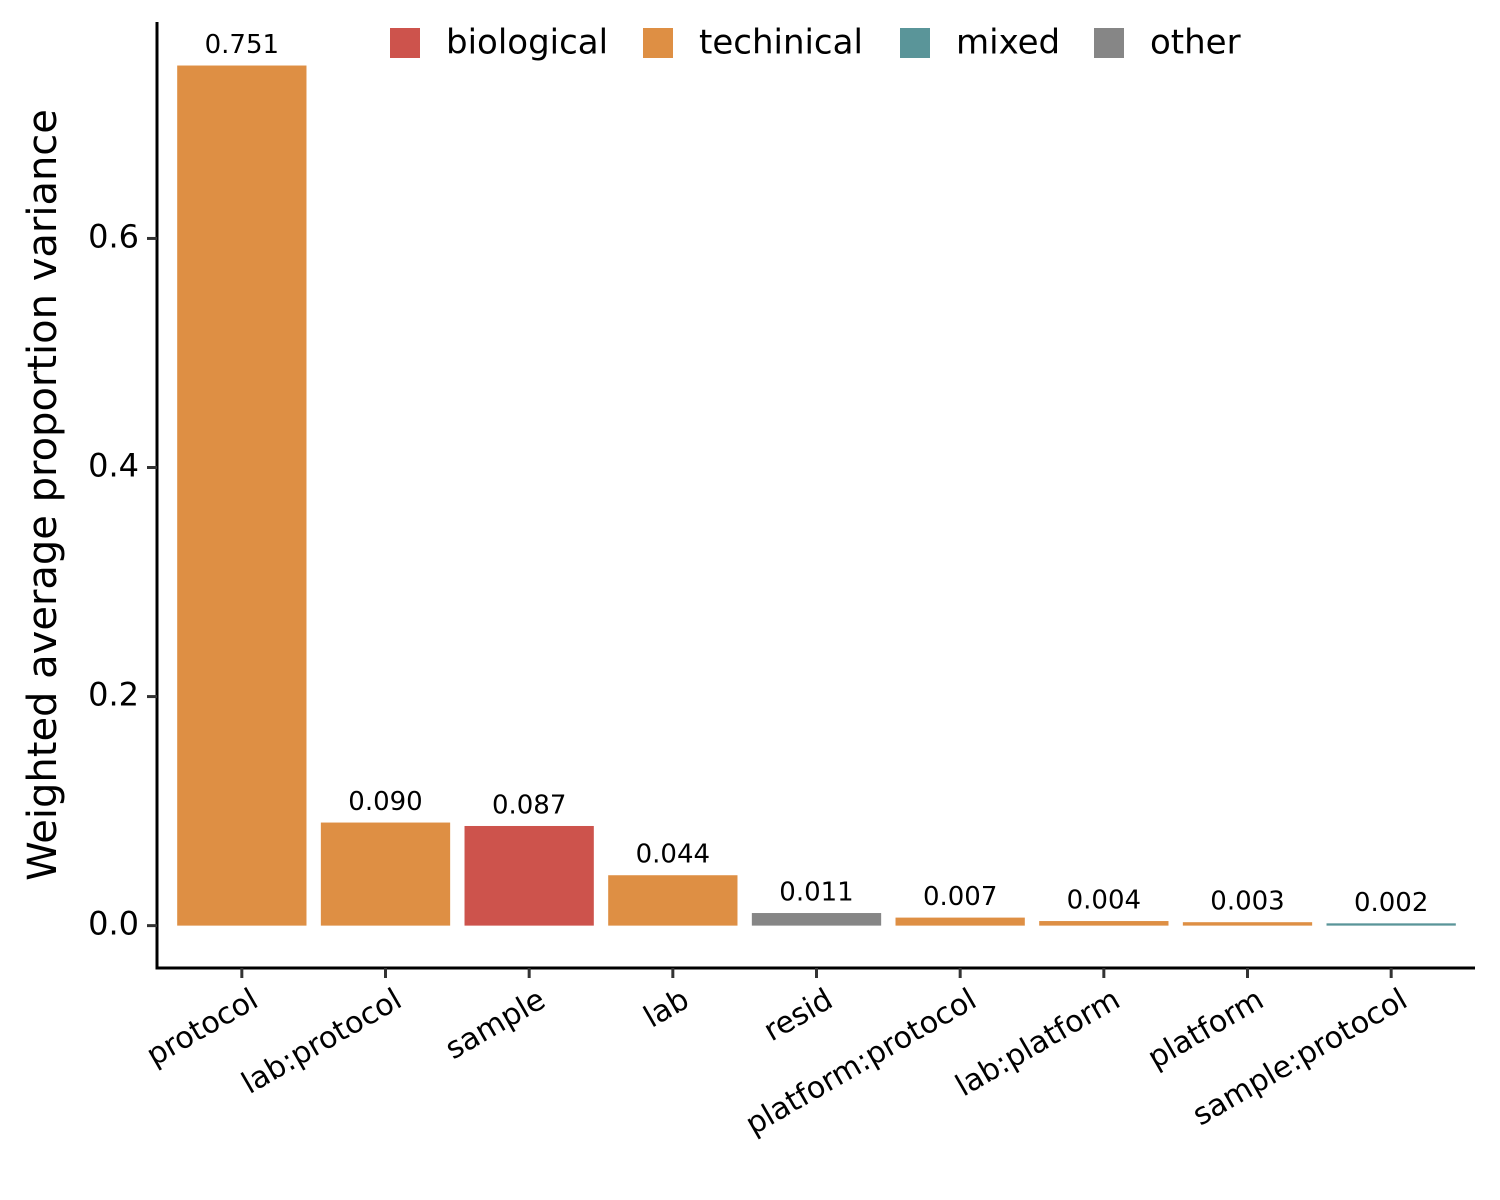  I want to click on x-tick-label: platform:protocol, so click(861, 1062).